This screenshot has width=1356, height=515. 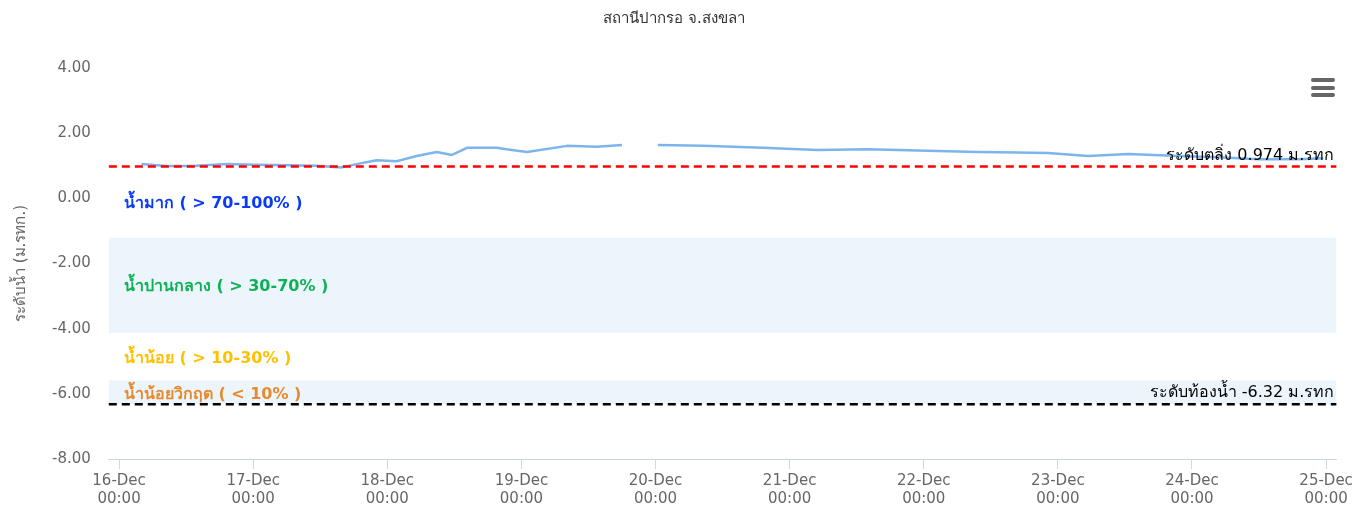 What do you see at coordinates (253, 488) in the screenshot?
I see `x-tick-label: 17-Dec 00:00` at bounding box center [253, 488].